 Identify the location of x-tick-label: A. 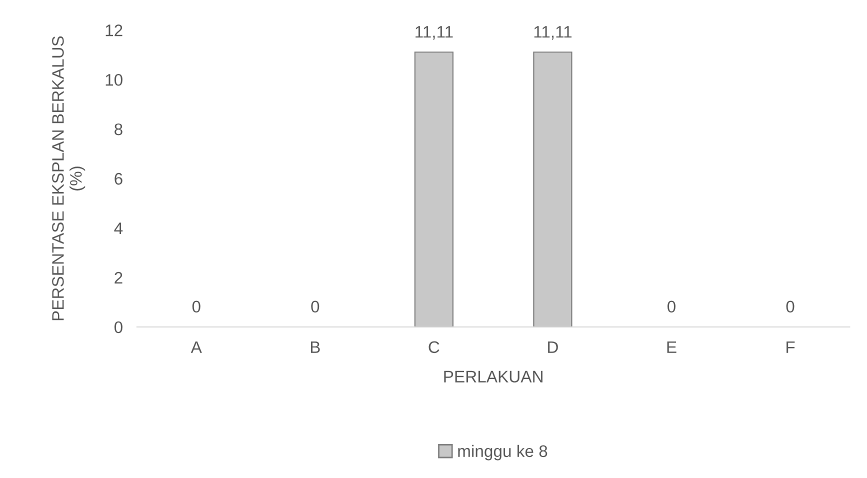
(196, 347).